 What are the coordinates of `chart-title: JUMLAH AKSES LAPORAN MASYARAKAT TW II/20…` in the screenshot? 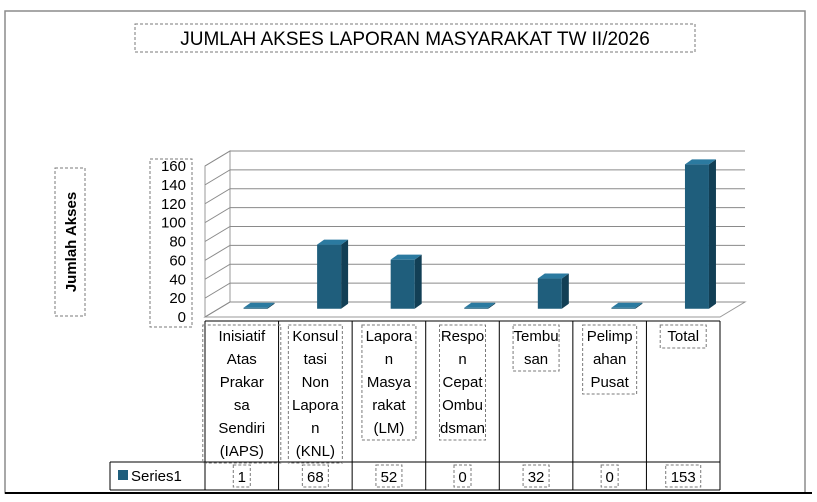 It's located at (415, 39).